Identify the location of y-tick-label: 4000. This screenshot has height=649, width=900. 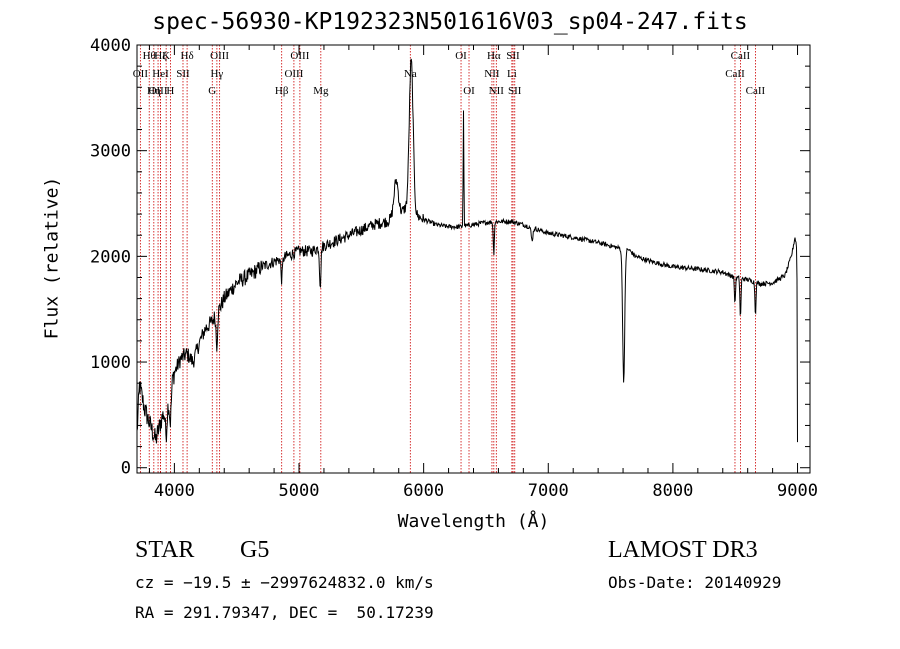
(110, 46).